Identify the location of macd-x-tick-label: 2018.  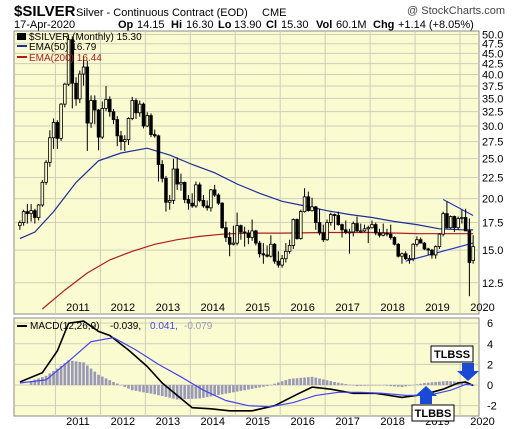
(392, 422).